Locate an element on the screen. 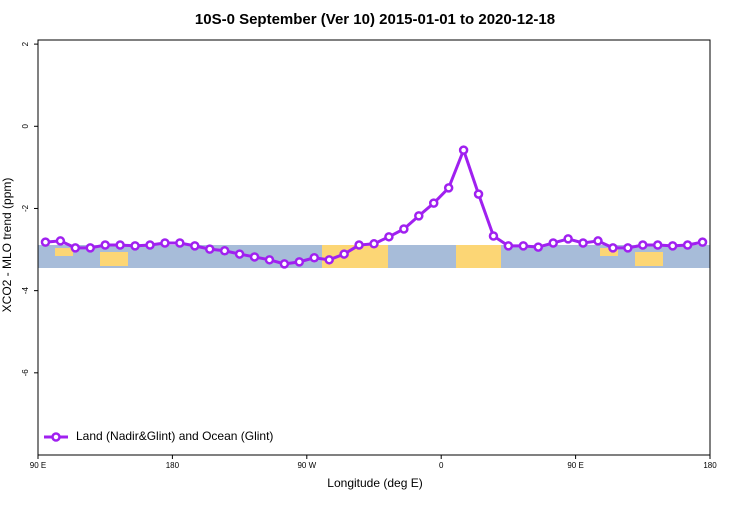 The image size is (750, 505). x-axis-label: Longitude (deg E) is located at coordinates (374, 483).